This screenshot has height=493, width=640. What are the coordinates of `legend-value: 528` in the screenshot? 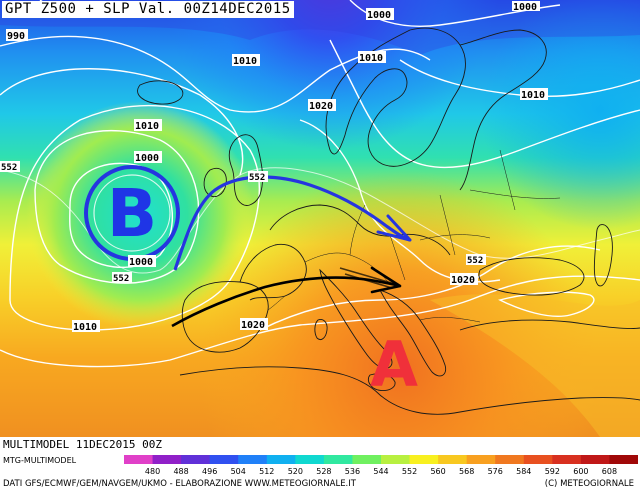 It's located at (323, 471).